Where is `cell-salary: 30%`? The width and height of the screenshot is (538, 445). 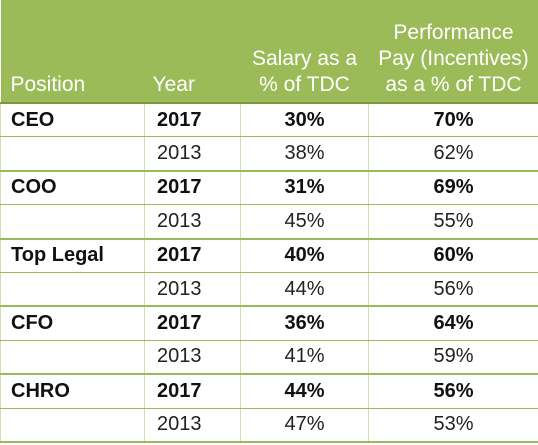 cell-salary: 30% is located at coordinates (304, 120).